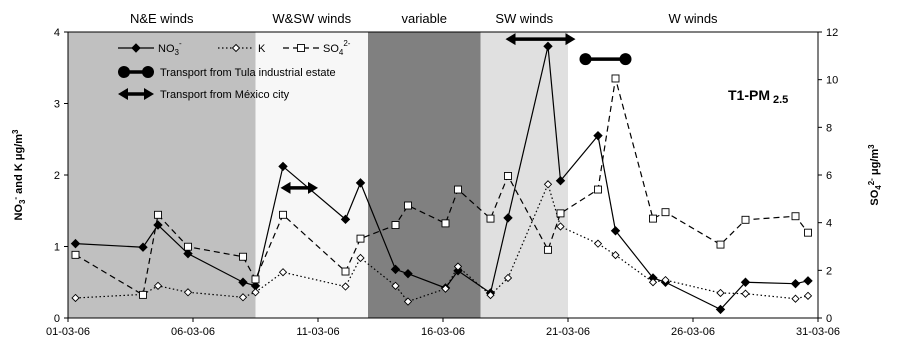 The width and height of the screenshot is (899, 351). I want to click on y-left-tick-label-0: 0, so click(57, 319).